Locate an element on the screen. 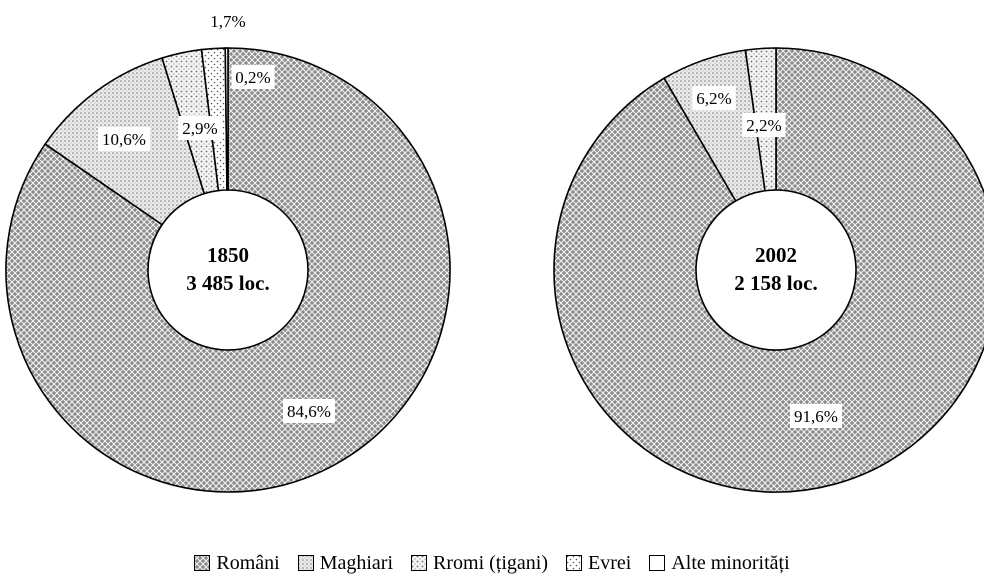 The image size is (984, 585). legend-label-evrei: Evrei is located at coordinates (610, 562).